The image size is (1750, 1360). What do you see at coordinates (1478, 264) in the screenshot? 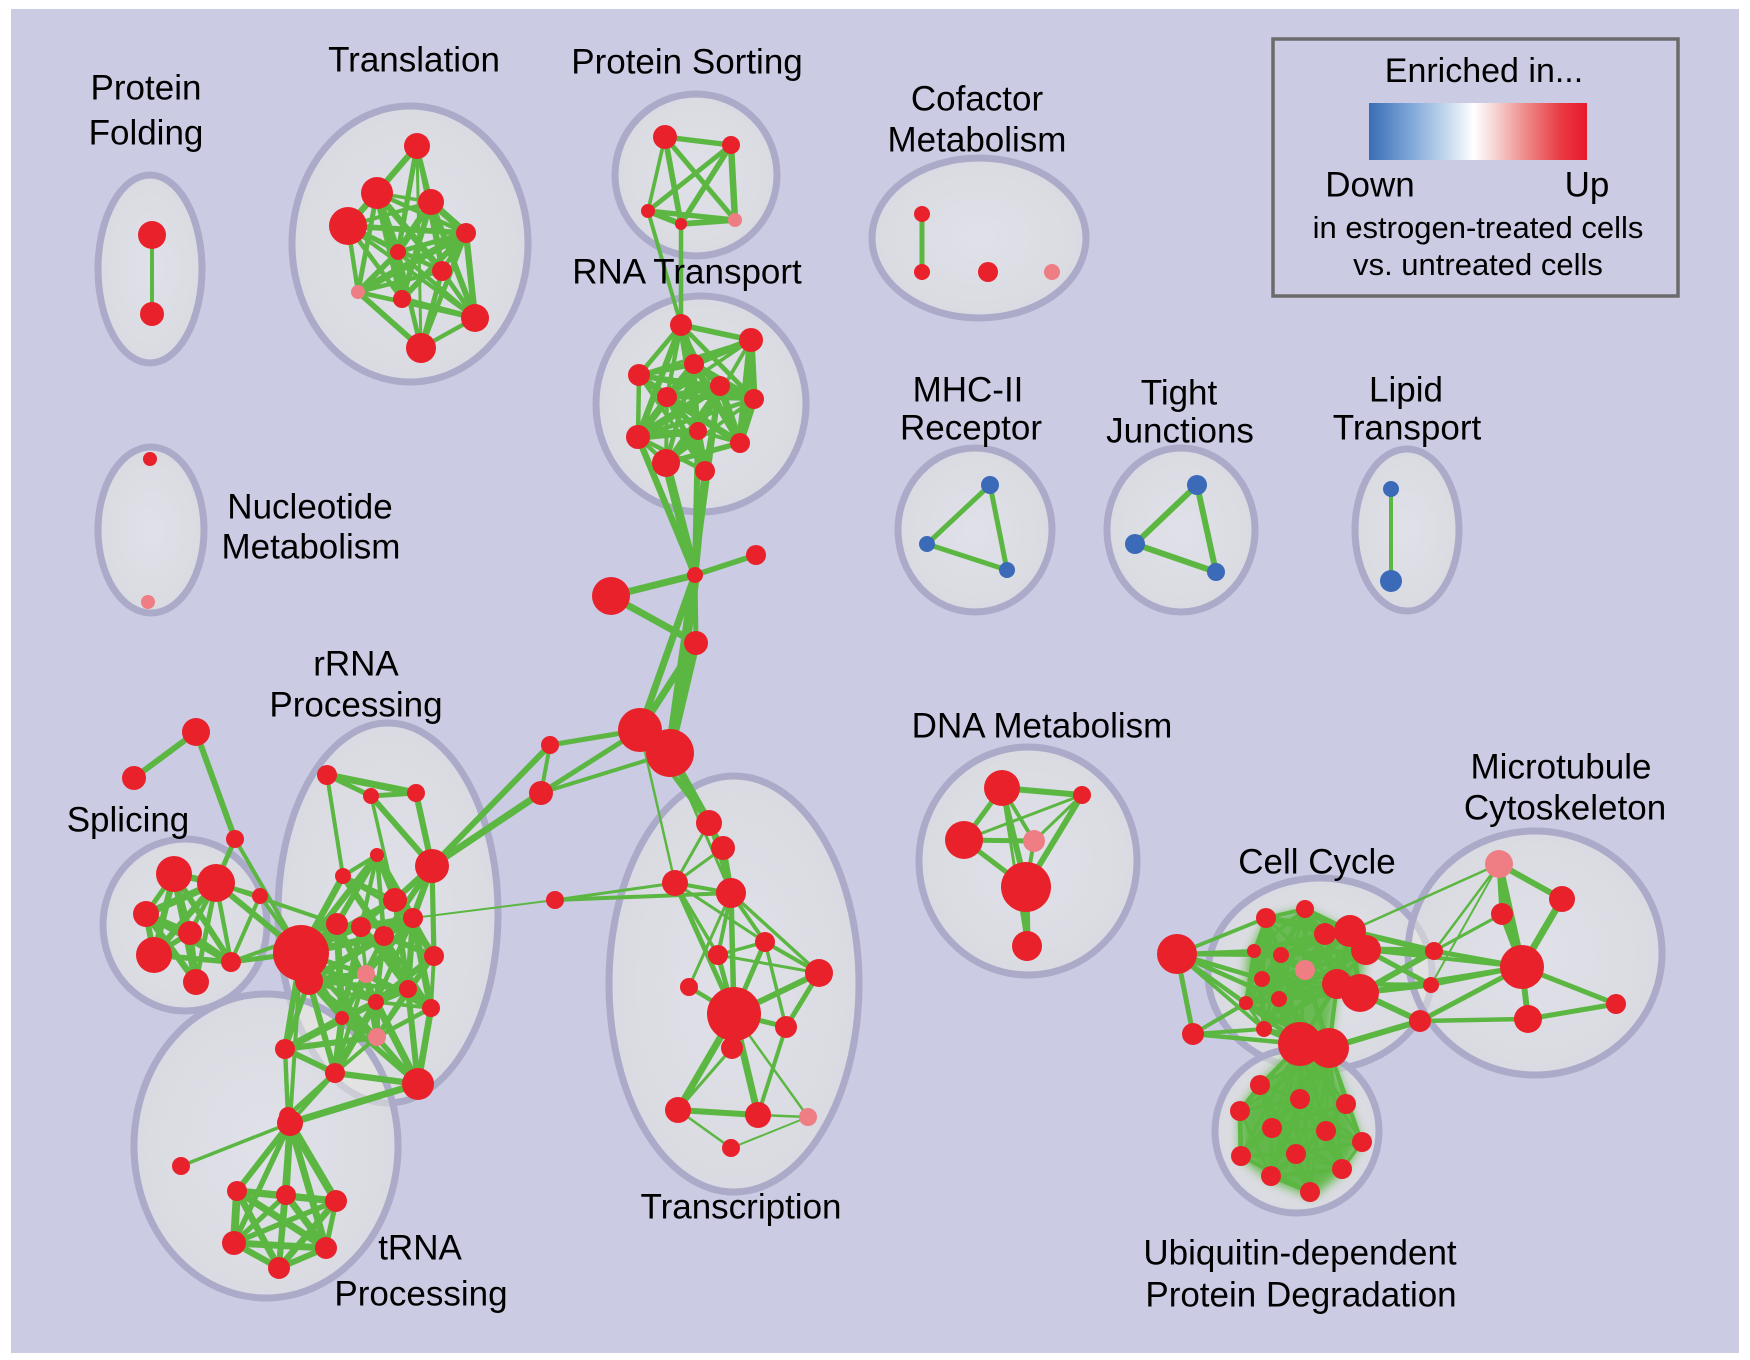
I see `svg-text: vs. untreated cells` at bounding box center [1478, 264].